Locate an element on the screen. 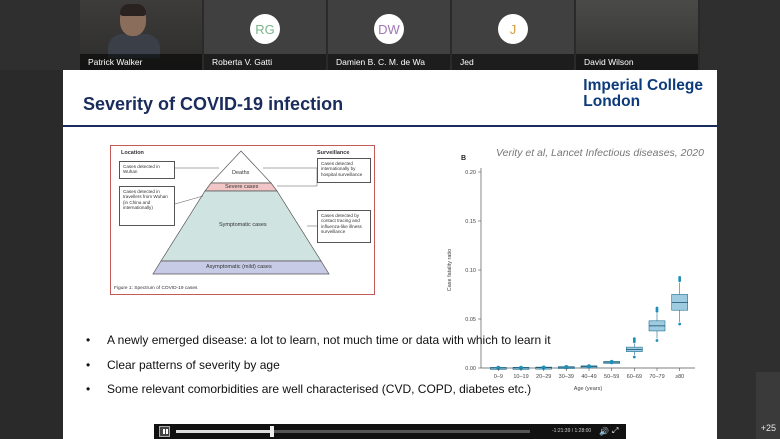 This screenshot has width=780, height=439. participant-name: David Wilson is located at coordinates (637, 62).